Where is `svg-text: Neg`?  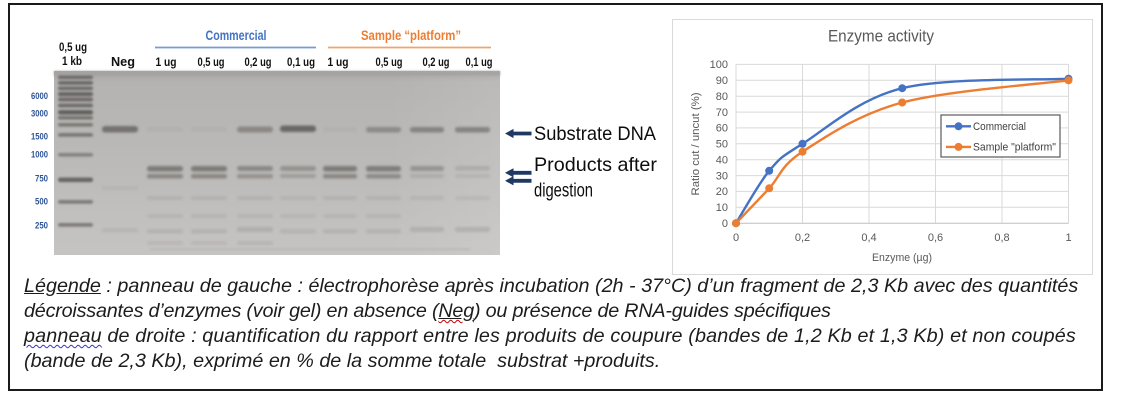
svg-text: Neg is located at coordinates (123, 62).